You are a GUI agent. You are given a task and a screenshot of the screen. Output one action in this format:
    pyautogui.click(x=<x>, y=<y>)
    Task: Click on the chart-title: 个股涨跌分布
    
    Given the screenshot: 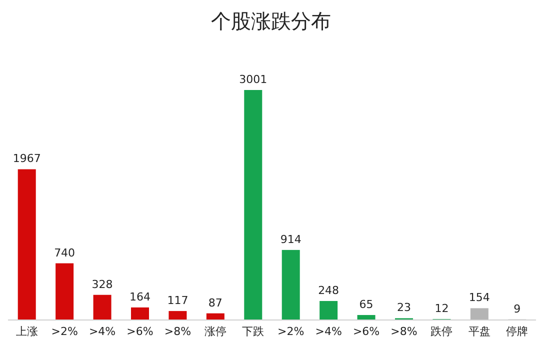 What is the action you would take?
    pyautogui.click(x=271, y=21)
    